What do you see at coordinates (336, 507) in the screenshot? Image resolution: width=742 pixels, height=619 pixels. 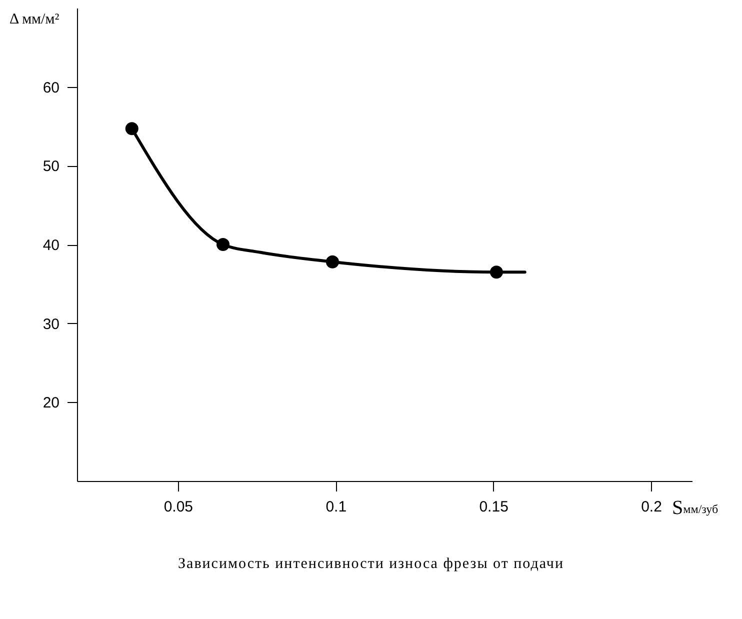 I see `x-tick-label: 0.1` at bounding box center [336, 507].